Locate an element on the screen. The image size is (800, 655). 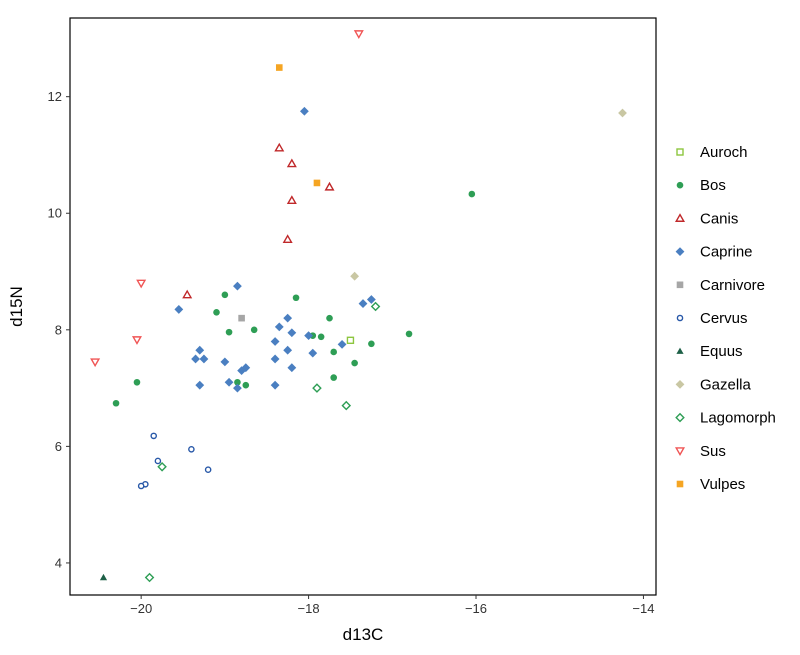
legend-key-auroch is located at coordinates (680, 152).